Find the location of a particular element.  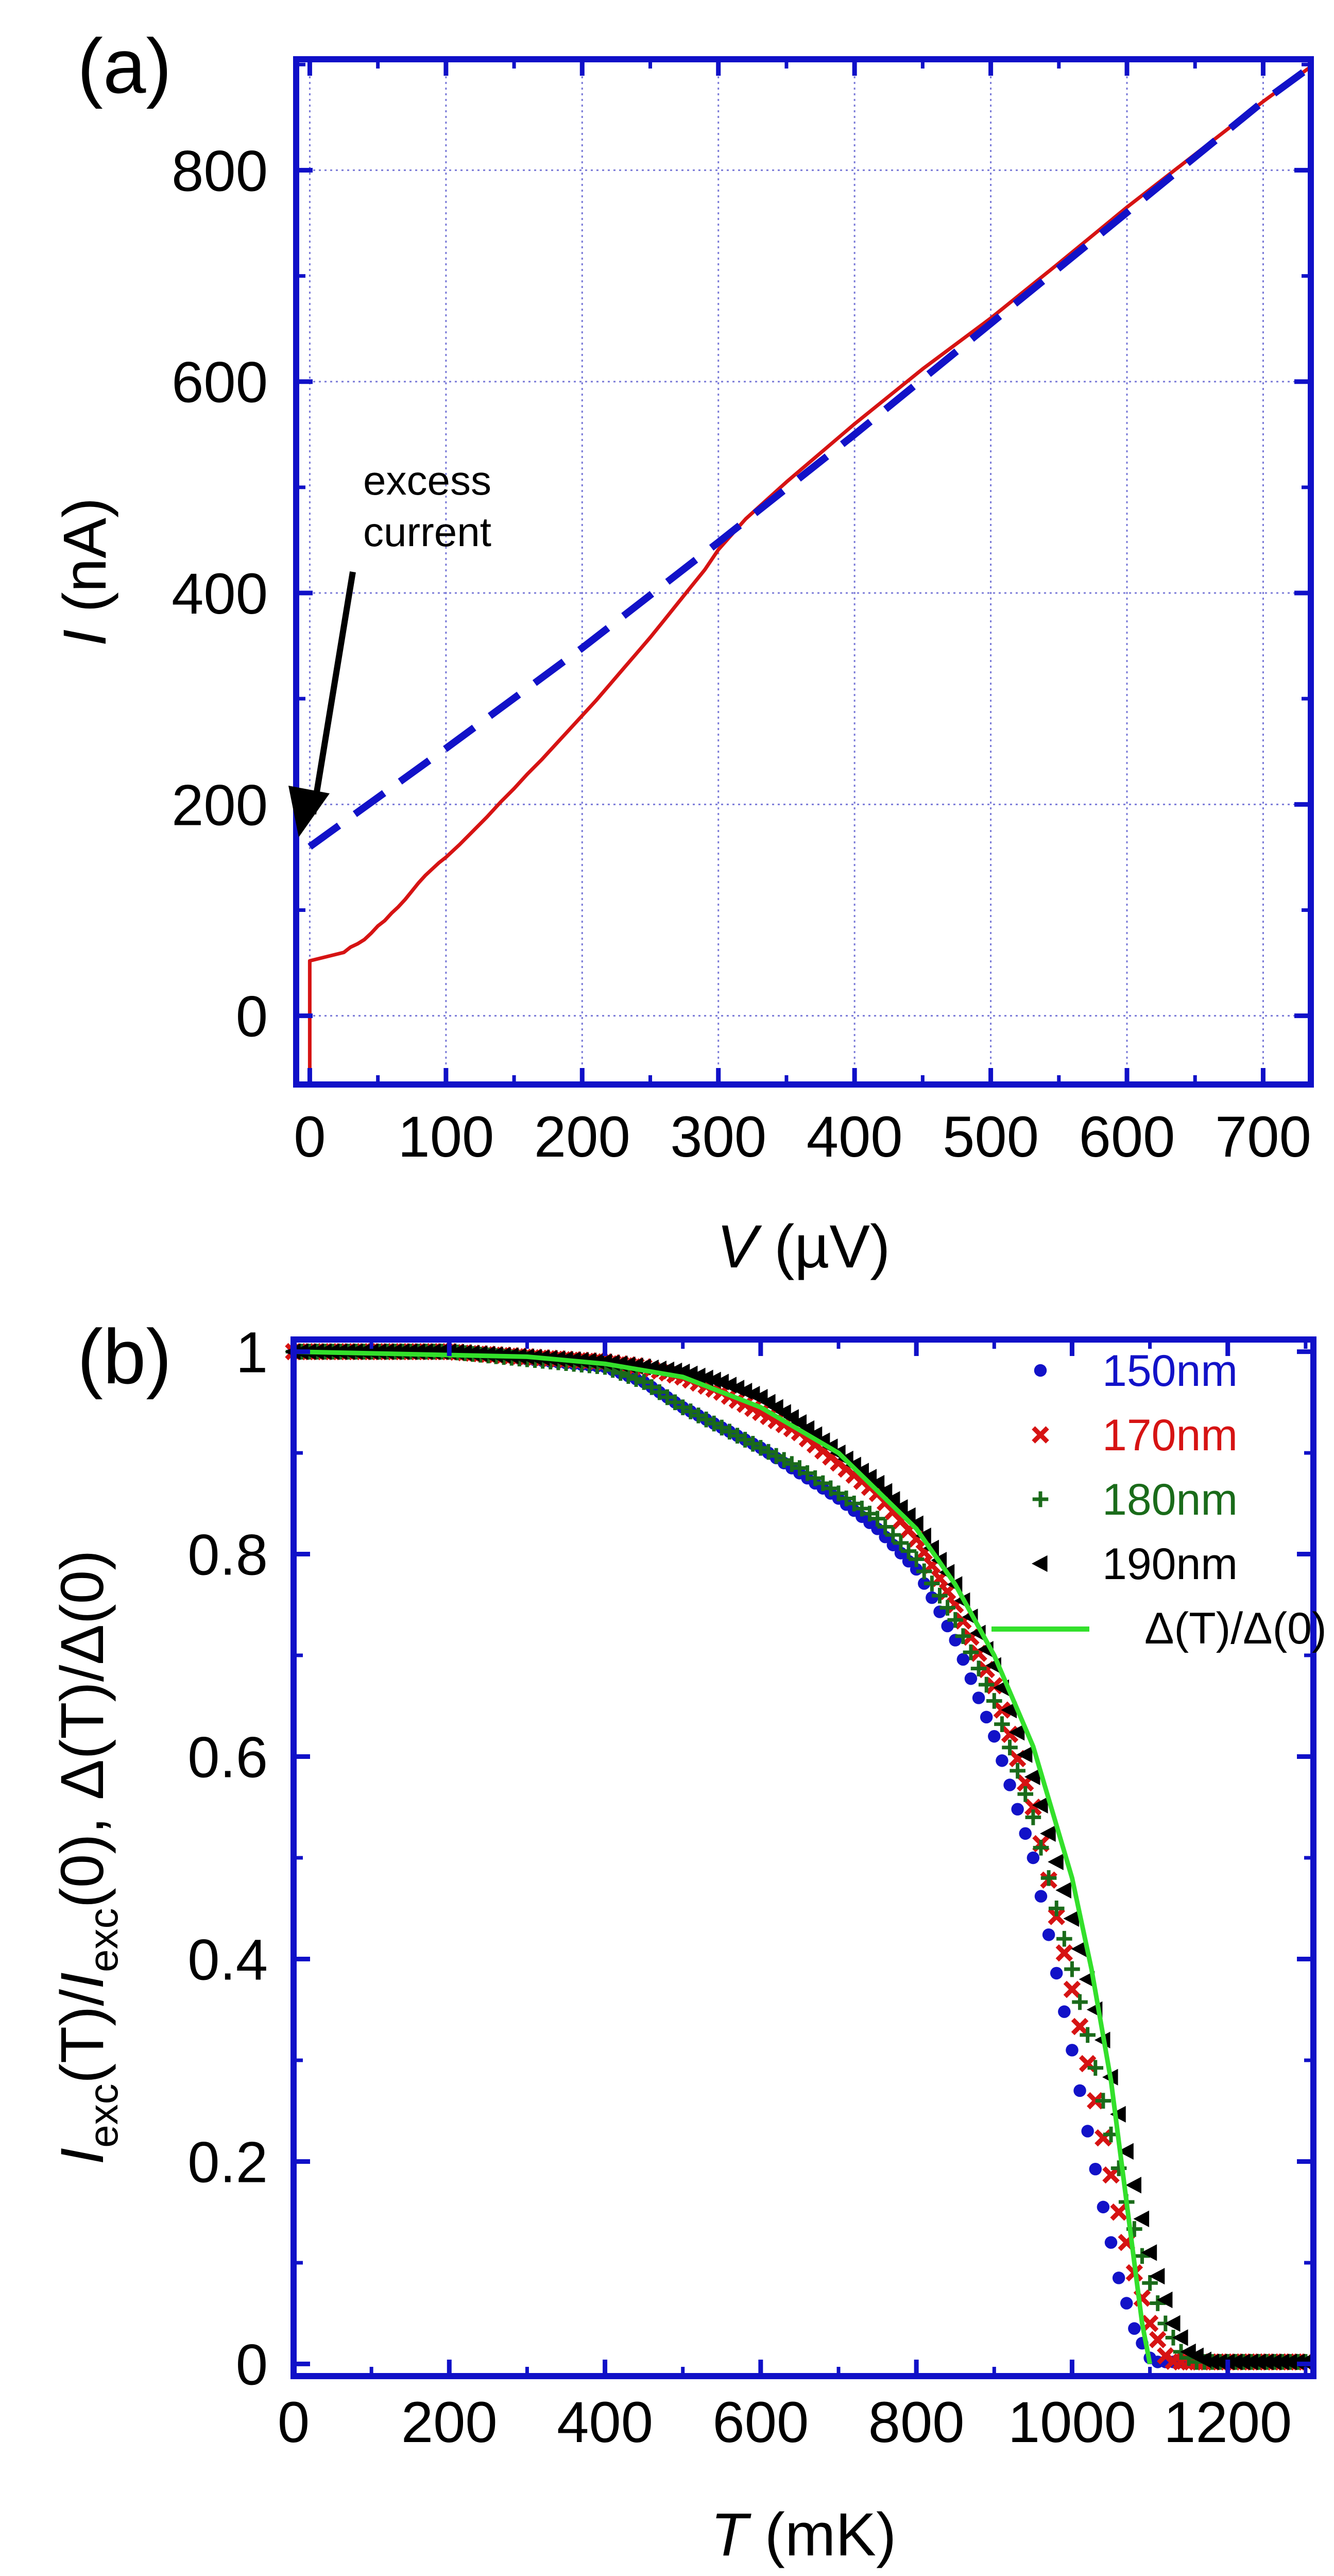

panel-b-label: (b) is located at coordinates (125, 1356).